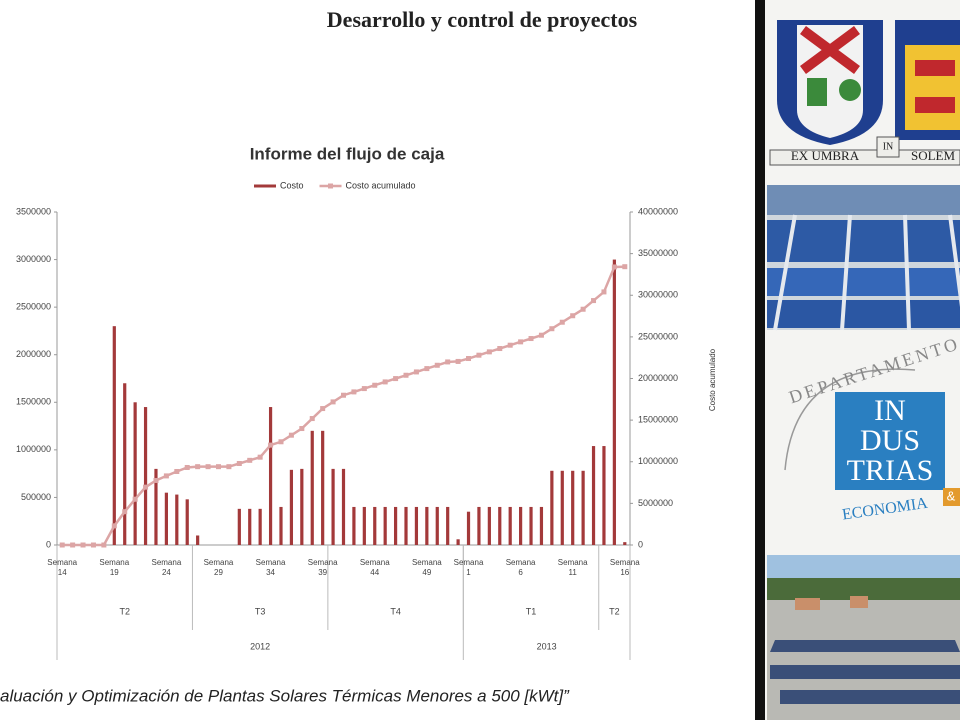  What do you see at coordinates (712, 379) in the screenshot?
I see `y2-axis-label: Costo acumulado` at bounding box center [712, 379].